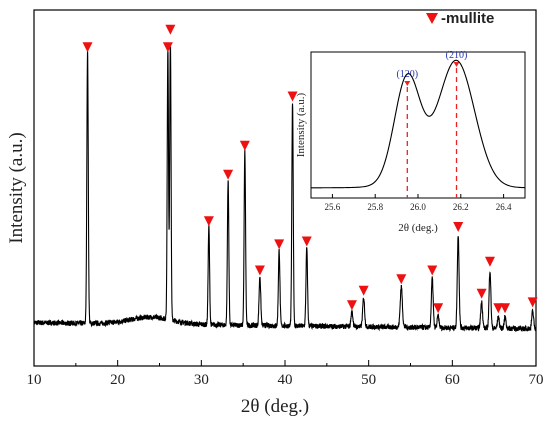  What do you see at coordinates (285, 380) in the screenshot?
I see `x-tick-label: 40` at bounding box center [285, 380].